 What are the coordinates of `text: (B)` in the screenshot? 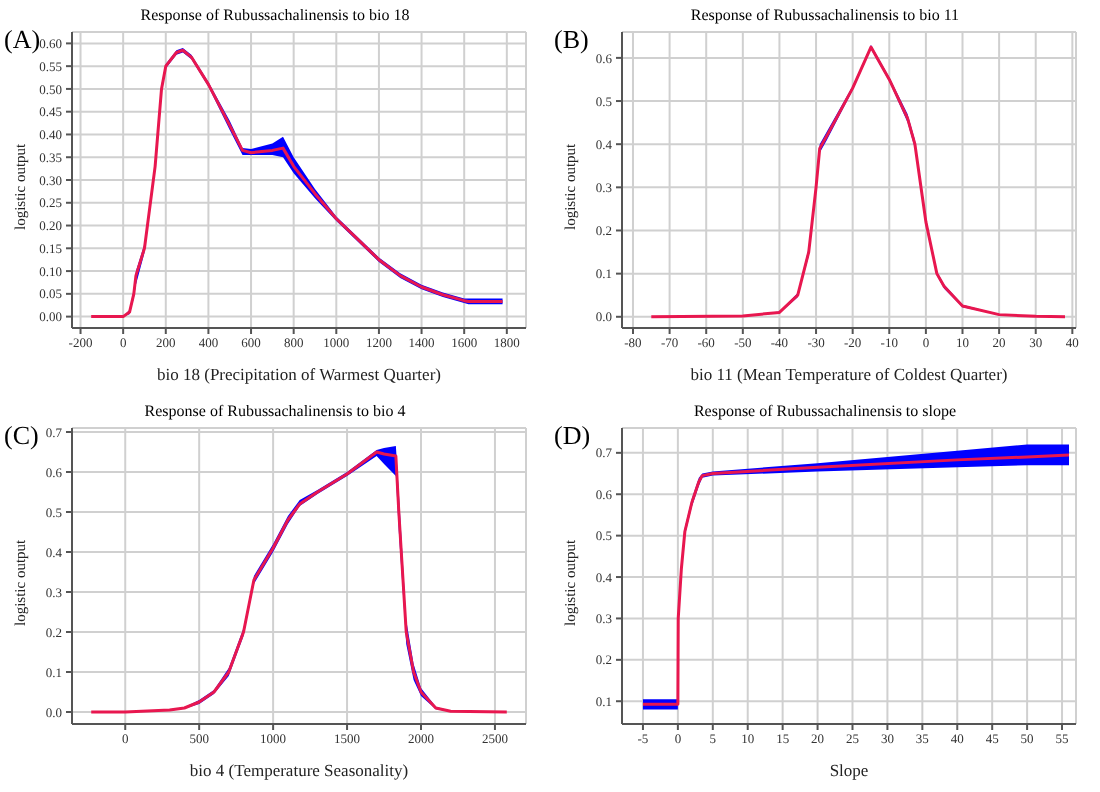 It's located at (571, 40).